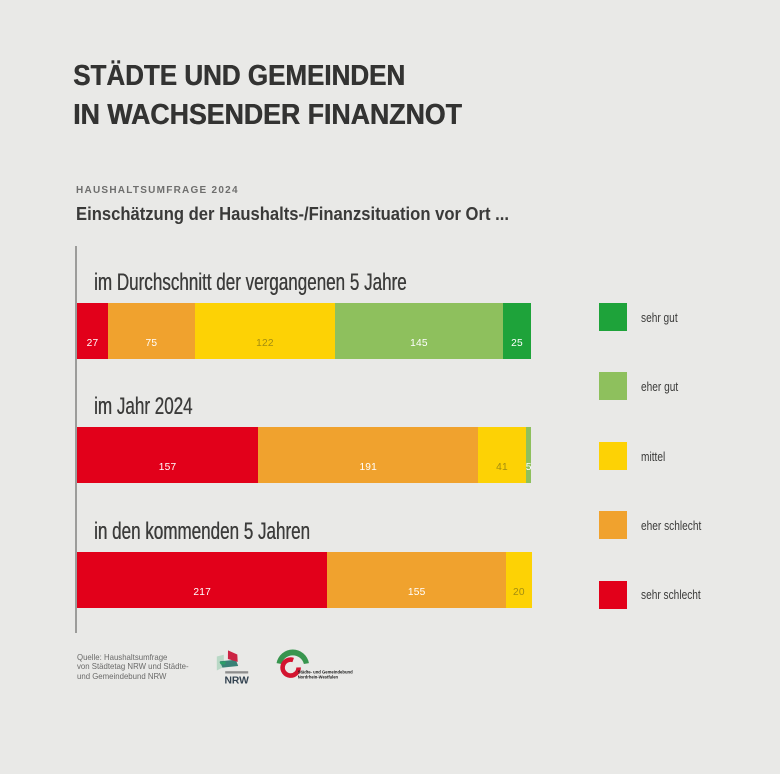 The height and width of the screenshot is (774, 780). What do you see at coordinates (325, 672) in the screenshot?
I see `svg-text: Städte- und Gemeindebund` at bounding box center [325, 672].